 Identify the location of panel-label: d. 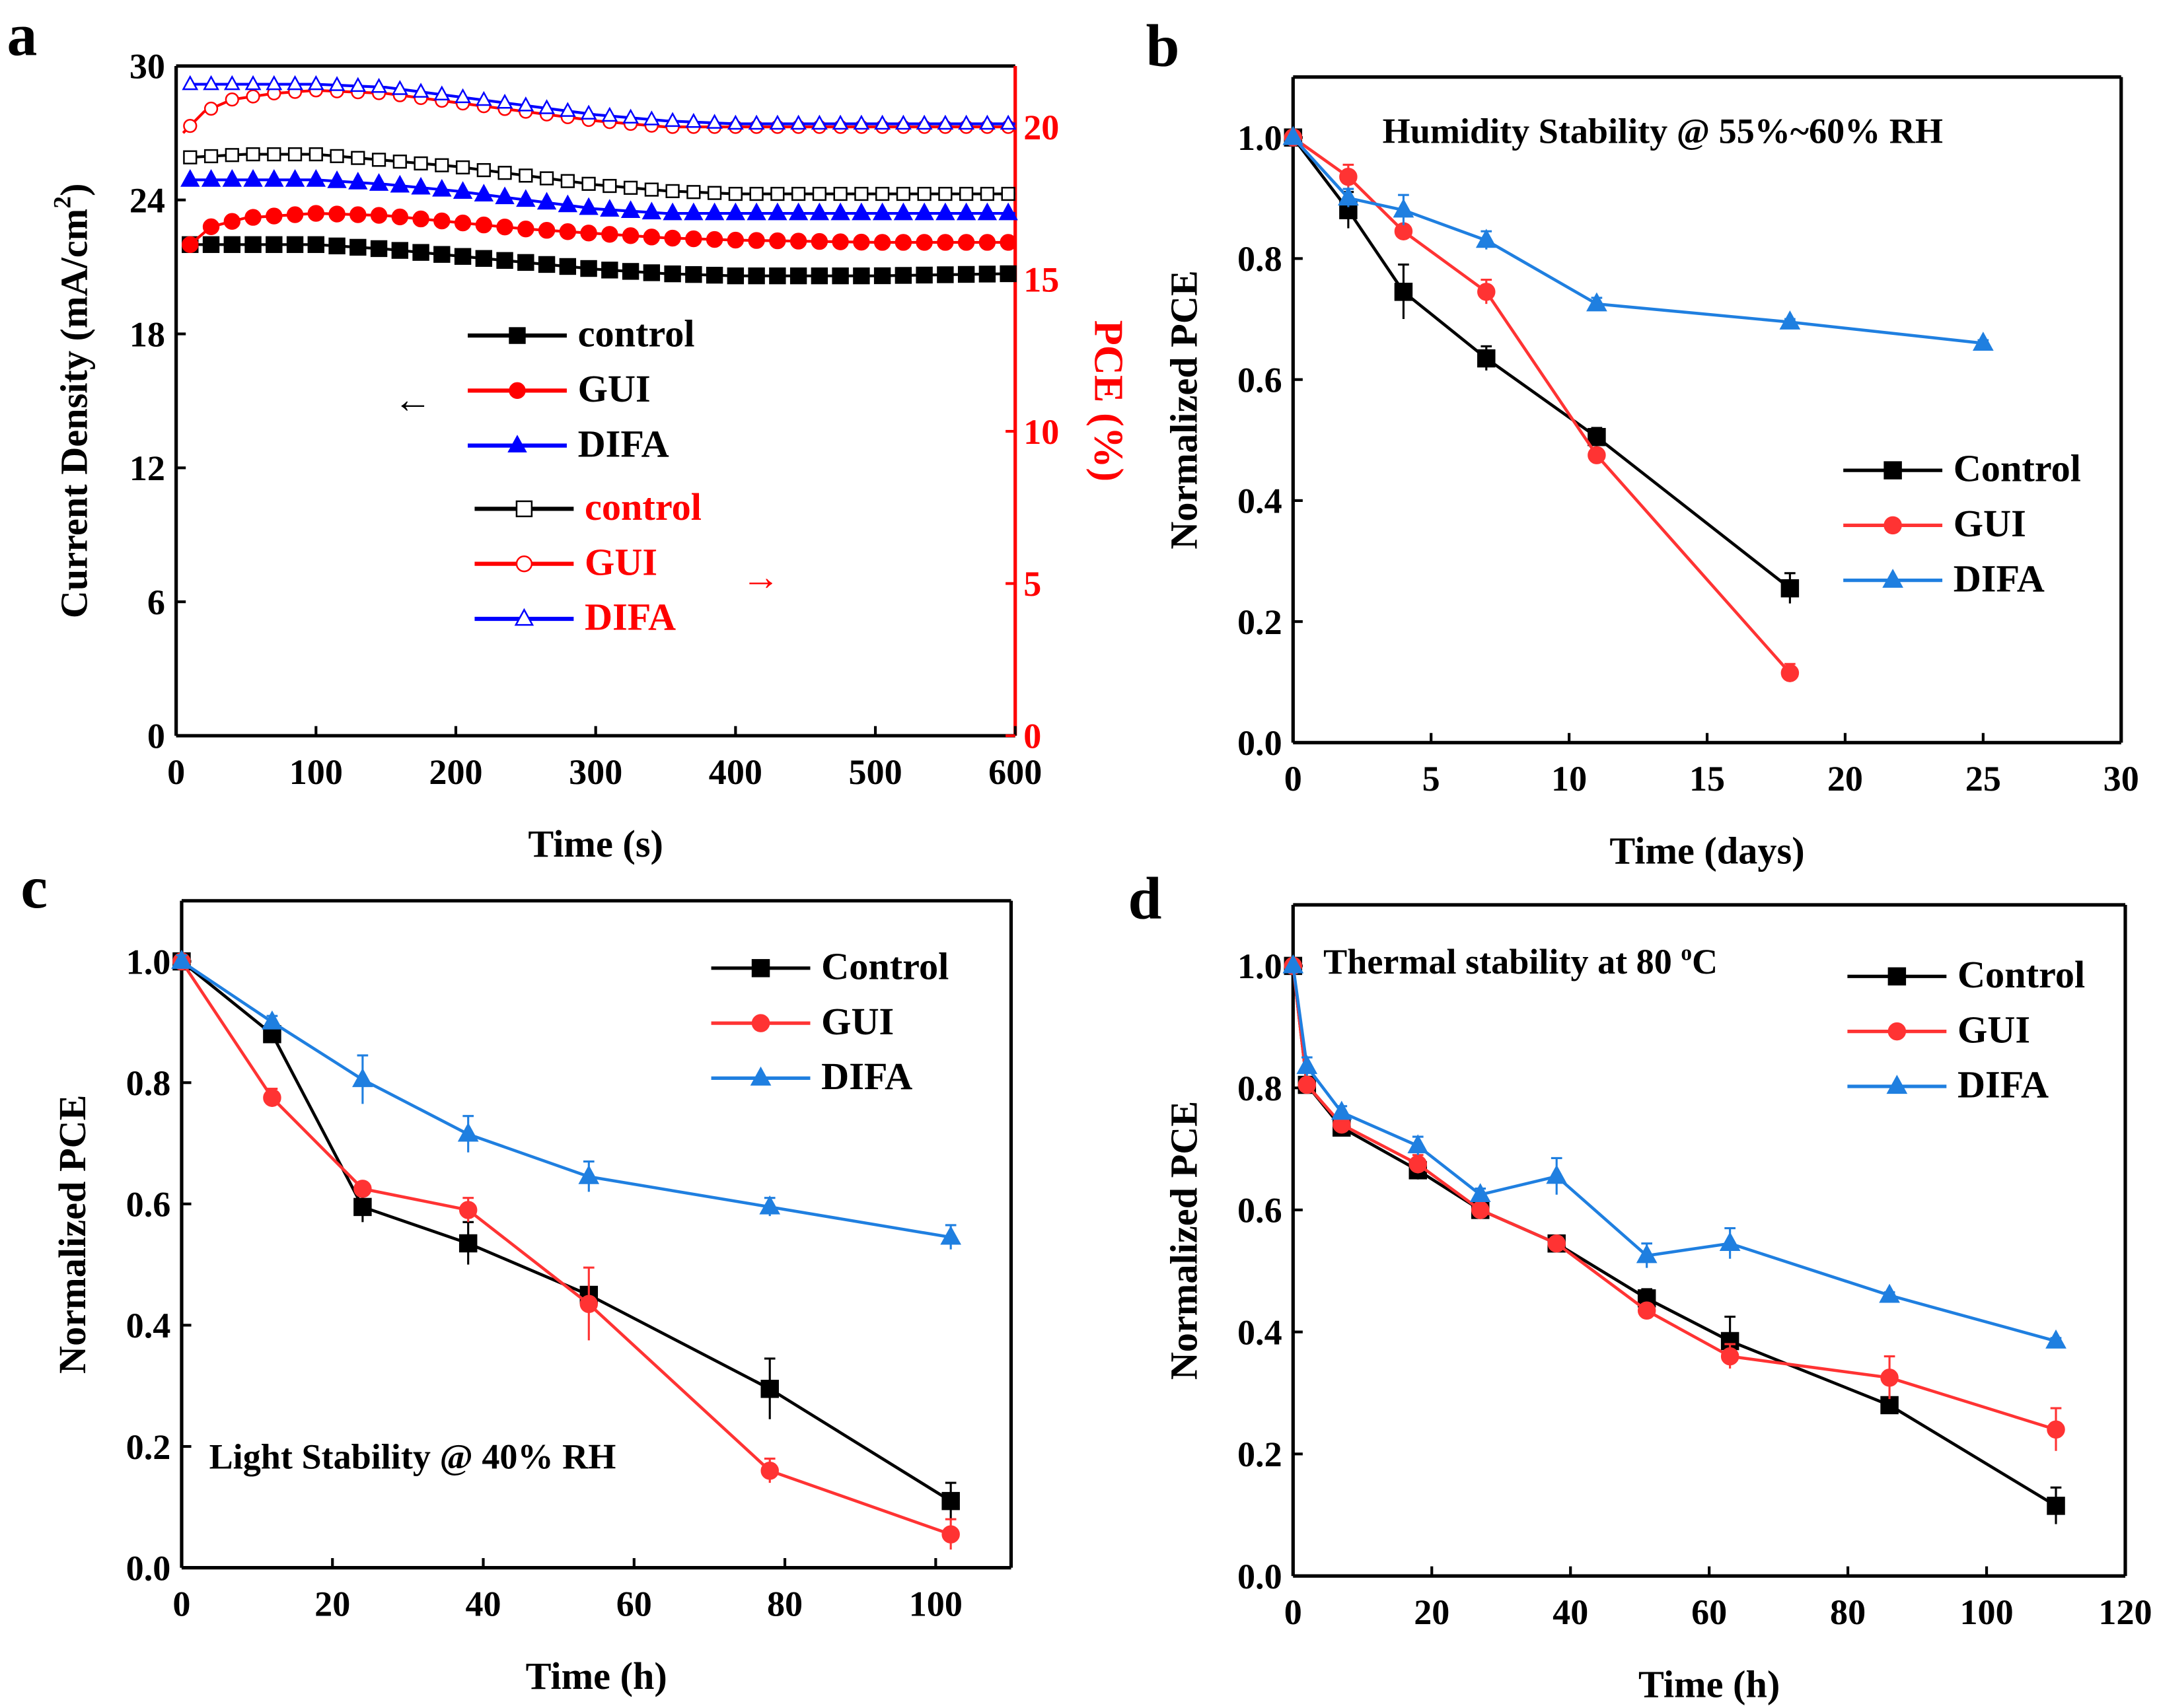
(1144, 899).